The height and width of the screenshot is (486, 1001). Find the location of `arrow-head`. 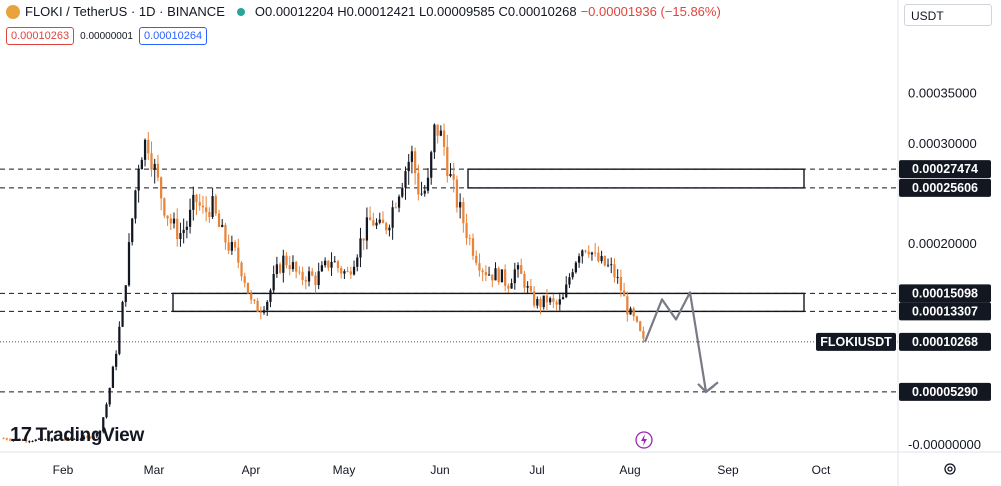

arrow-head is located at coordinates (706, 388).